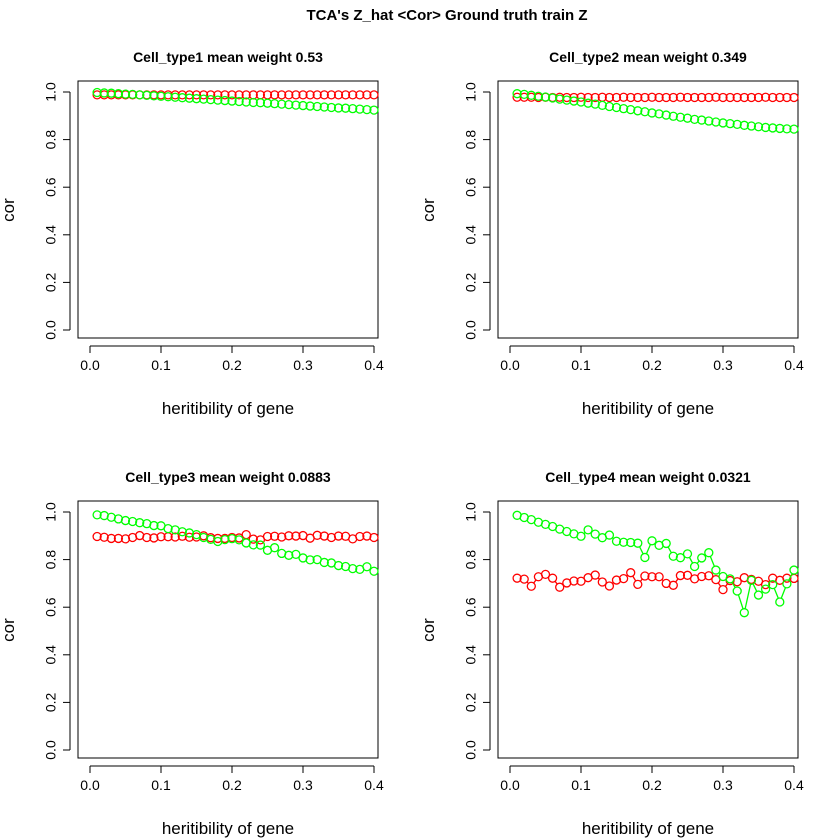  Describe the element at coordinates (428, 210) in the screenshot. I see `y-axis-label: cor` at that location.